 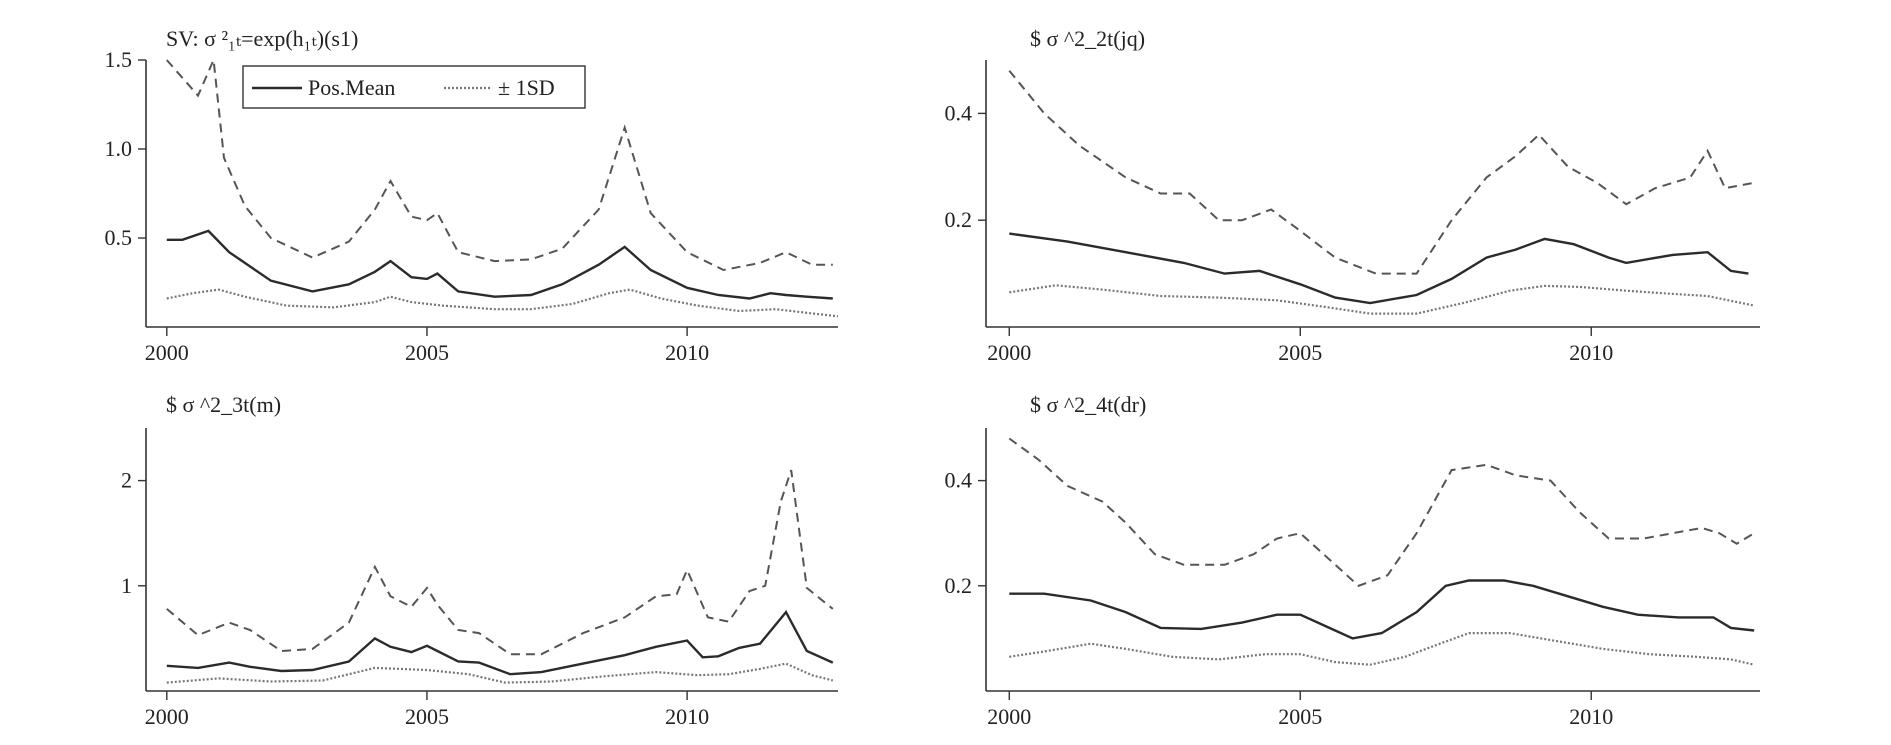 I want to click on panel-title: $ σ ^2_2t(jq), so click(x=1087, y=38).